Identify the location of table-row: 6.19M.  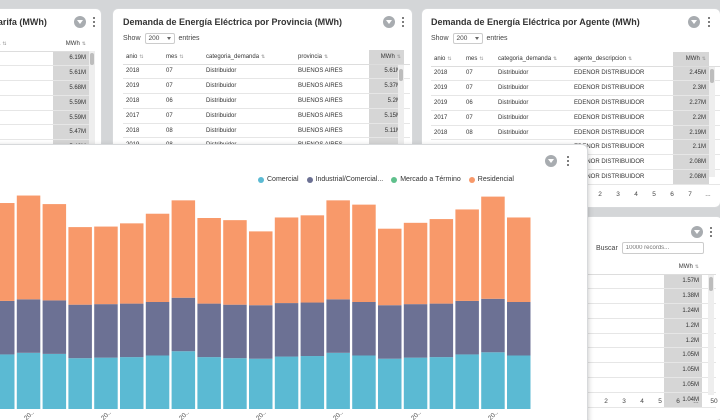
(47, 59).